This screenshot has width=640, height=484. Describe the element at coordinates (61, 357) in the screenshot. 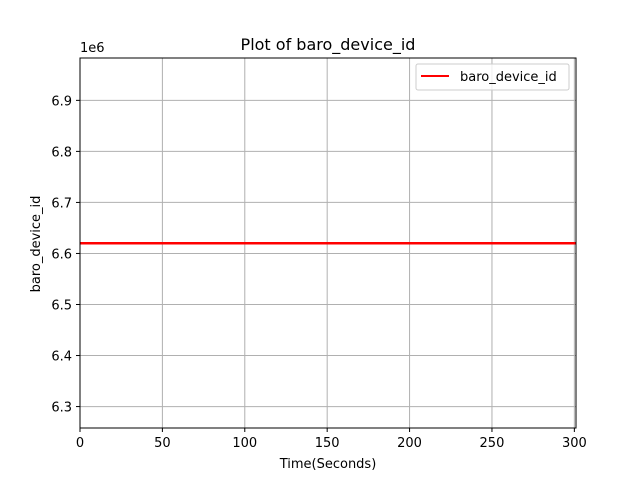

I see `y-tick-label: 6.4` at that location.